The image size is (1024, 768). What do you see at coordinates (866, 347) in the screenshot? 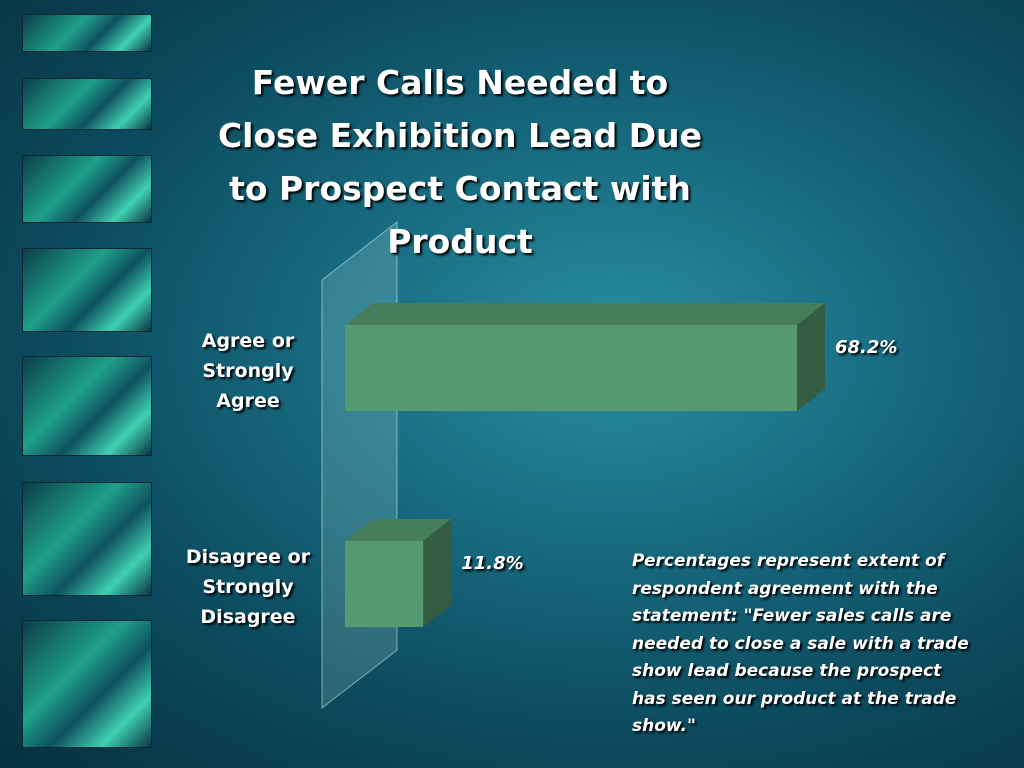
I see `value-label: 68.2%` at bounding box center [866, 347].